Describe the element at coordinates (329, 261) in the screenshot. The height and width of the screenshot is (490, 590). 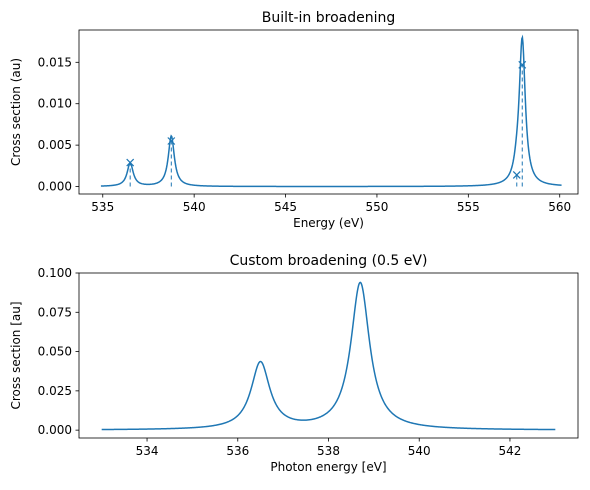
I see `chart-title: Custom broadening (0.5 eV)` at that location.